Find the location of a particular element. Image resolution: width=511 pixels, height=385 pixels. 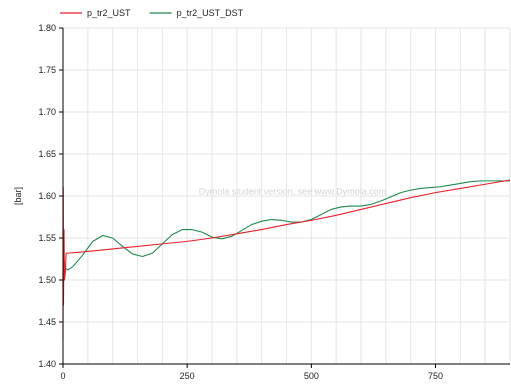

x-axis-ticks: 0 250 500 750 is located at coordinates (251, 372).